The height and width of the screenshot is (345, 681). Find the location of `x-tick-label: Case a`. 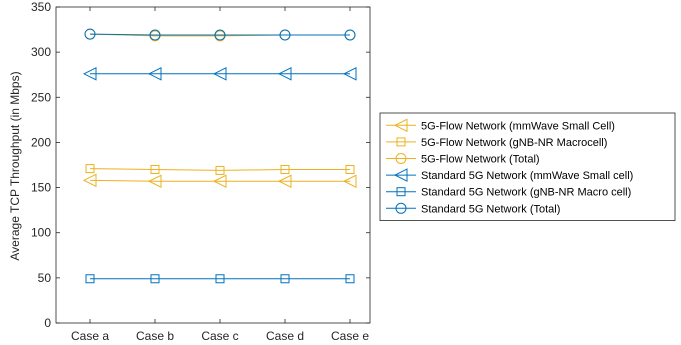

x-tick-label: Case a is located at coordinates (90, 336).